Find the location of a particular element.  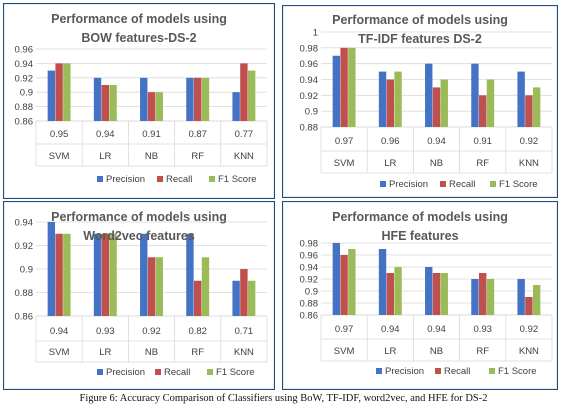

row-value-label: 0.96 is located at coordinates (390, 141).